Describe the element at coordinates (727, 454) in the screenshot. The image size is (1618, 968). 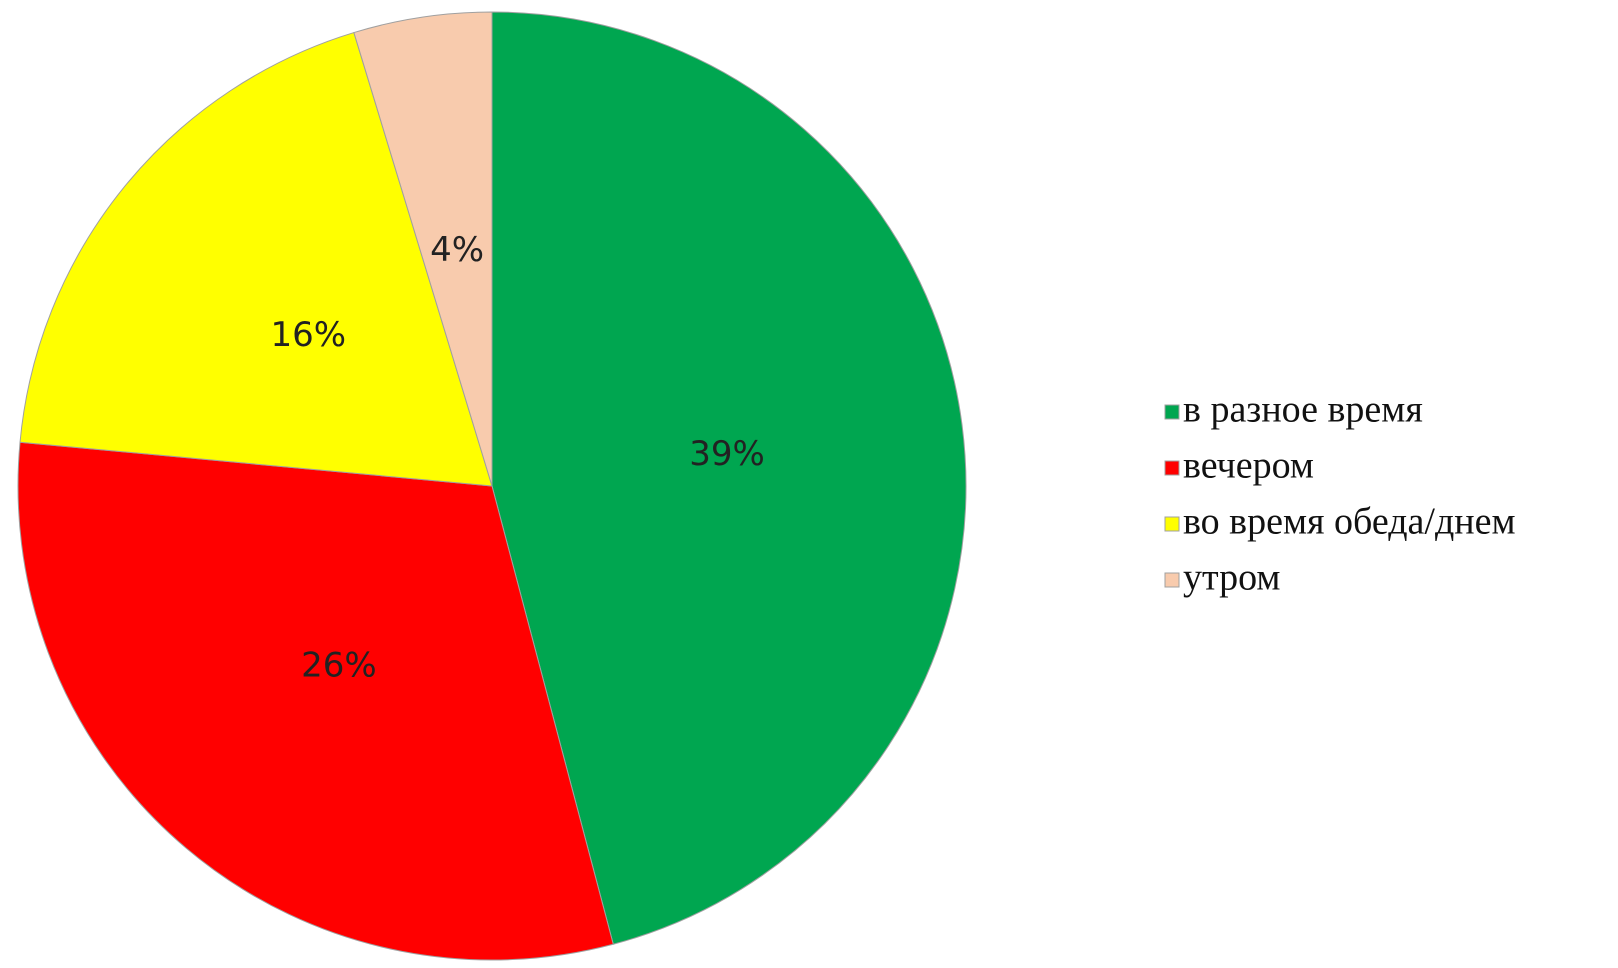
I see `data-label: 39%` at that location.